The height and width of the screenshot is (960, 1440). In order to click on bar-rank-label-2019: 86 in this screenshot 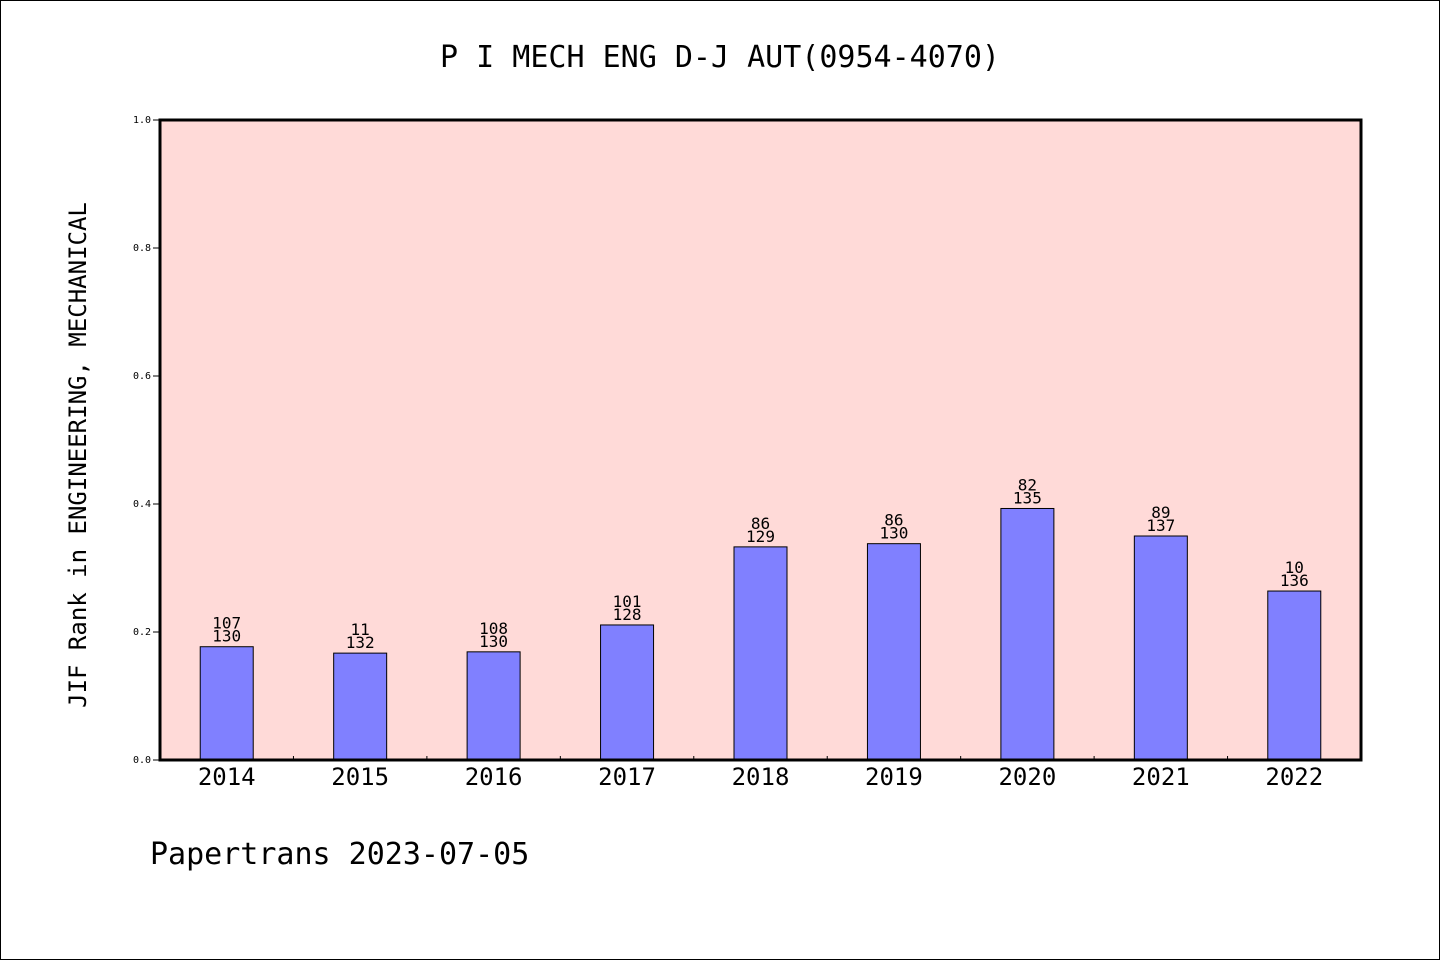, I will do `click(893, 520)`.